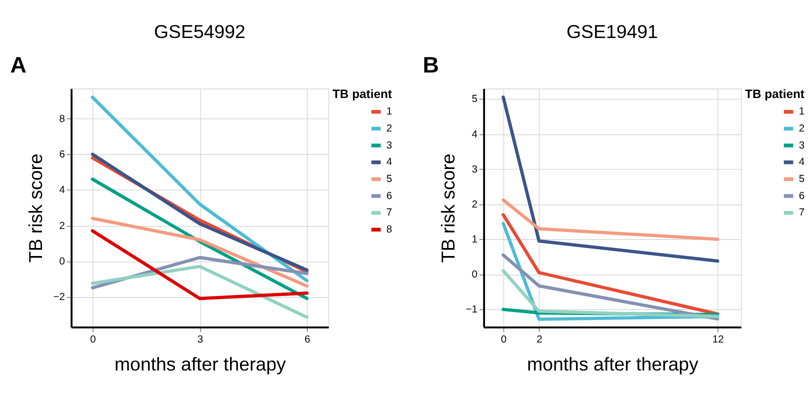  I want to click on chart-title: GSE54992, so click(200, 31).